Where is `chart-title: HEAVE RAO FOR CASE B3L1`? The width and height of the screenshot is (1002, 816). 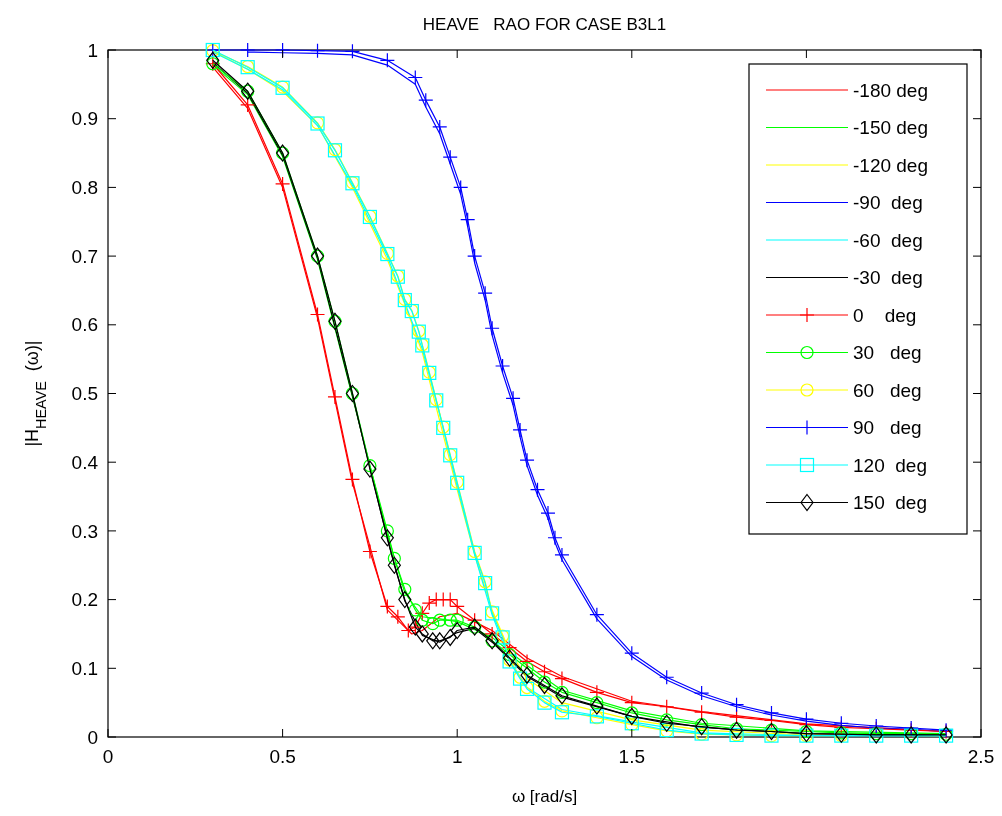 chart-title: HEAVE RAO FOR CASE B3L1 is located at coordinates (544, 24).